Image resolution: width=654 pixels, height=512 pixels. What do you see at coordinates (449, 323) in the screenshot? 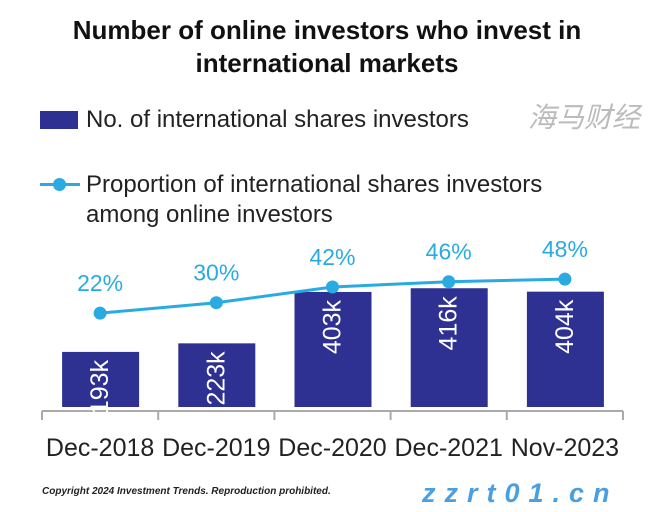
I see `bar-value-label: 416k` at bounding box center [449, 323].